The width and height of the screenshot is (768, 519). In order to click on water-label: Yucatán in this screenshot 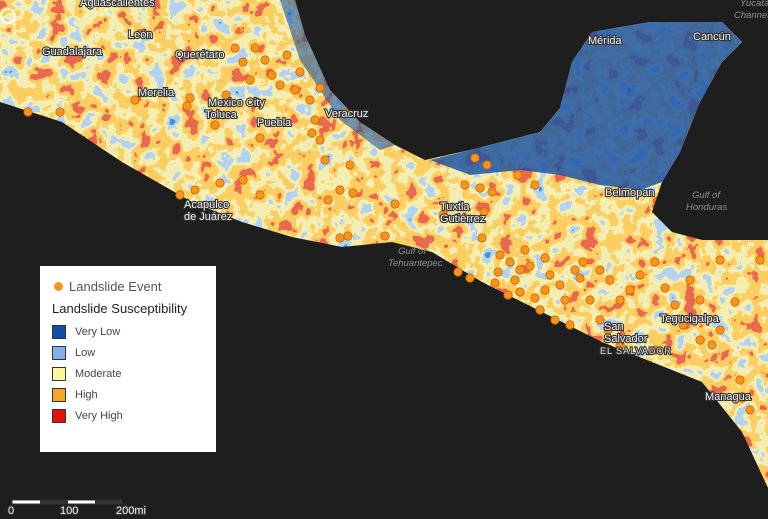, I will do `click(754, 4)`.